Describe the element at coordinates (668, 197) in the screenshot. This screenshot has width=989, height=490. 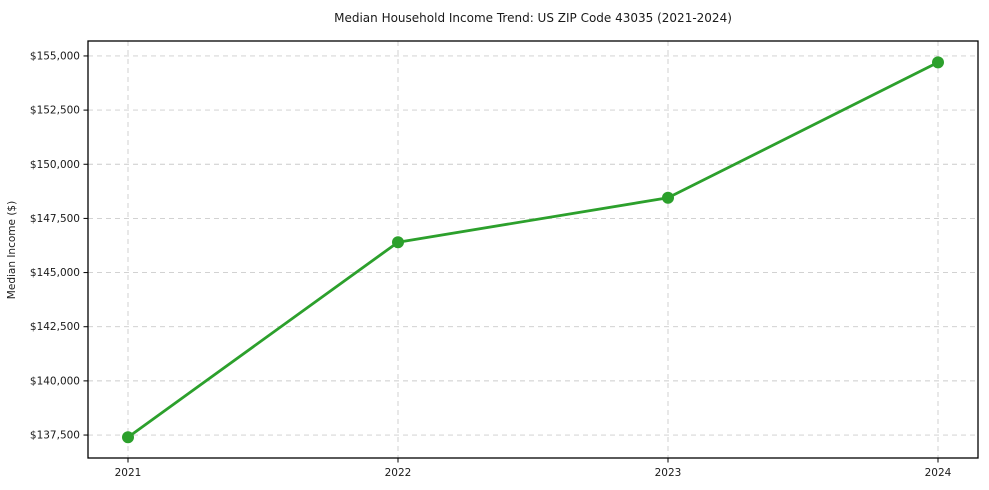
I see `data-point-2023` at that location.